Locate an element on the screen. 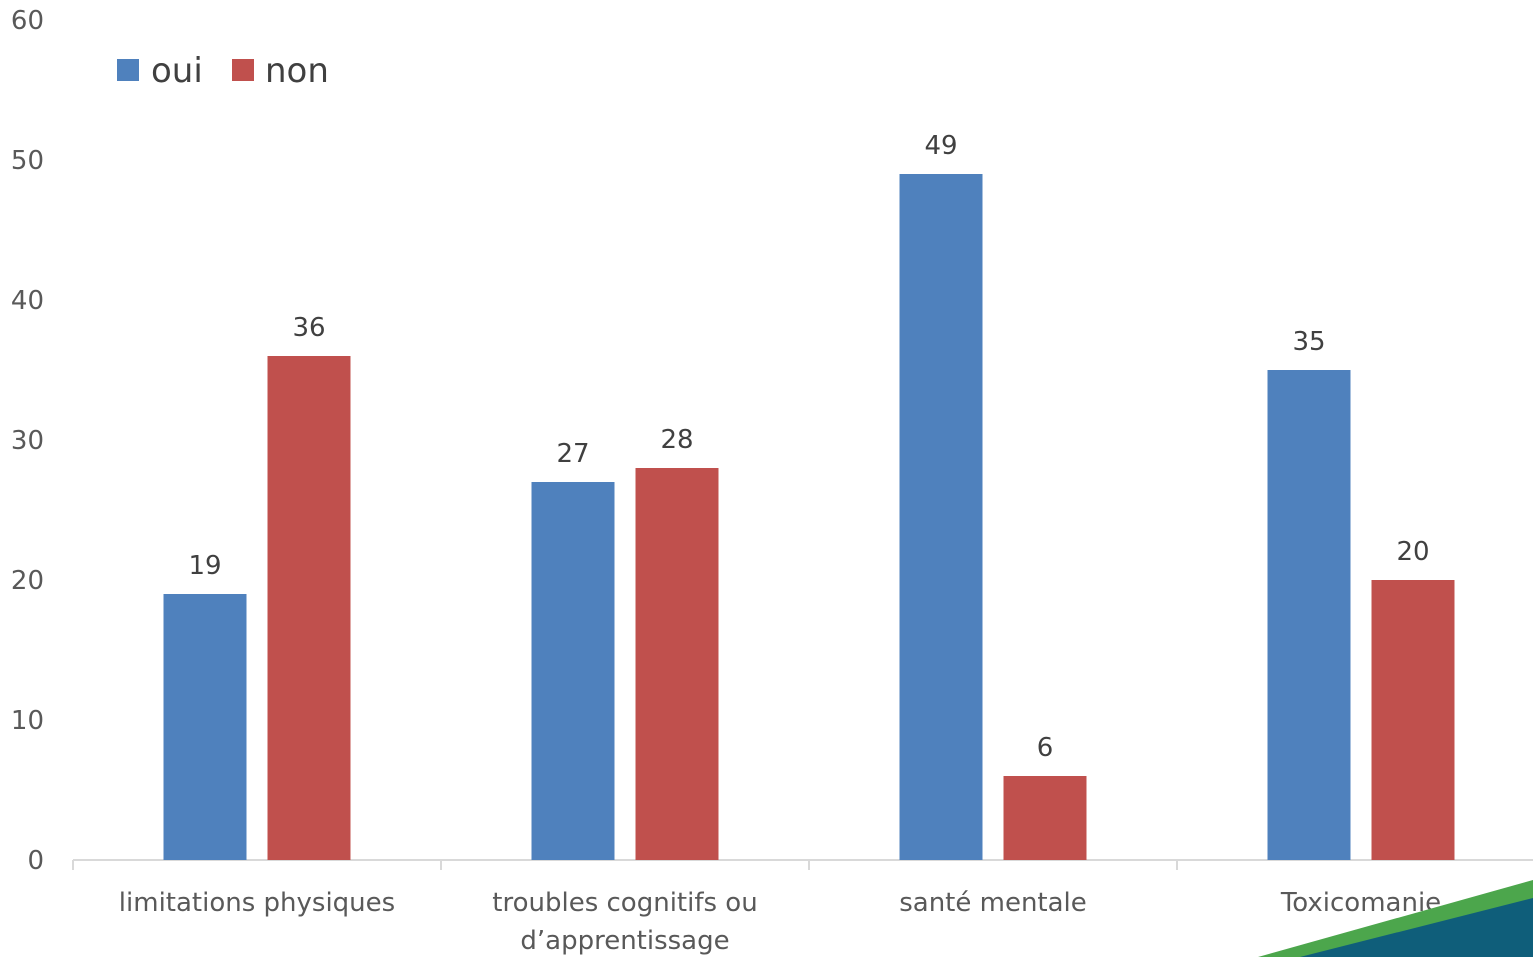  y-tick-label: 40 is located at coordinates (27, 301).